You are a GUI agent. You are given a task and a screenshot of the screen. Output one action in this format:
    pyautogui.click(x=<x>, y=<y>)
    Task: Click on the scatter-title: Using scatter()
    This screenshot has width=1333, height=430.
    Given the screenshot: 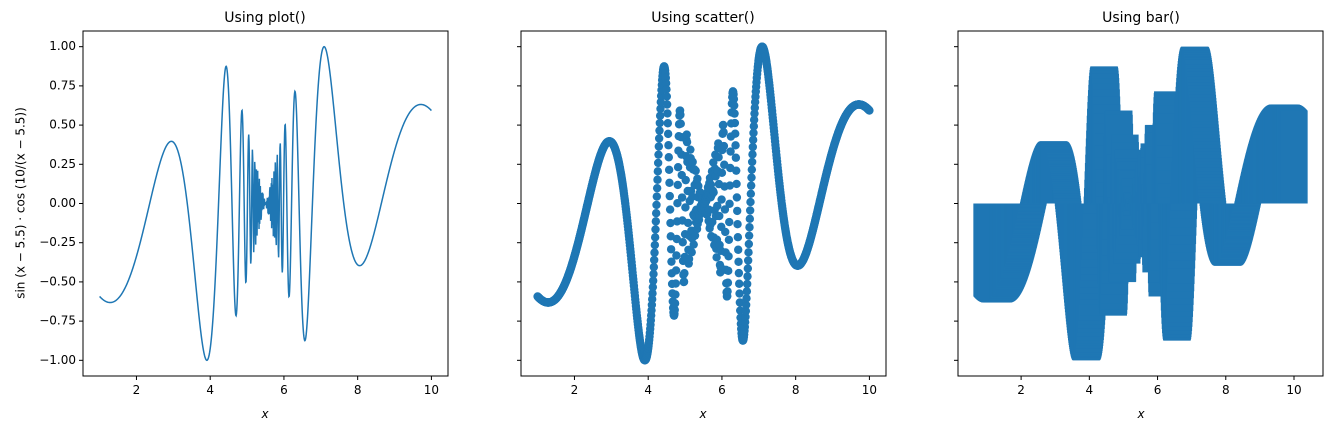 What is the action you would take?
    pyautogui.click(x=702, y=18)
    